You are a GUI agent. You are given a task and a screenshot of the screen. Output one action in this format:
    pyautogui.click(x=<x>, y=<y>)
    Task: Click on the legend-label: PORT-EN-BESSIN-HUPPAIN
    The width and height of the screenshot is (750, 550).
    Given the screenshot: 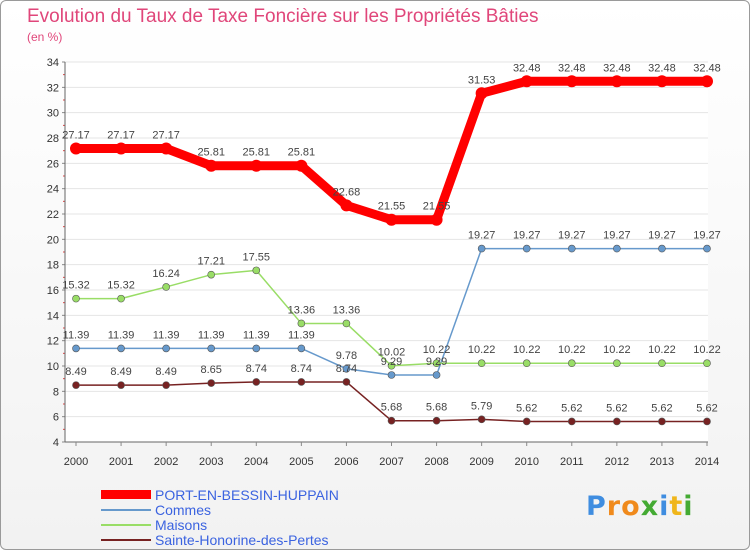 What is the action you would take?
    pyautogui.click(x=247, y=494)
    